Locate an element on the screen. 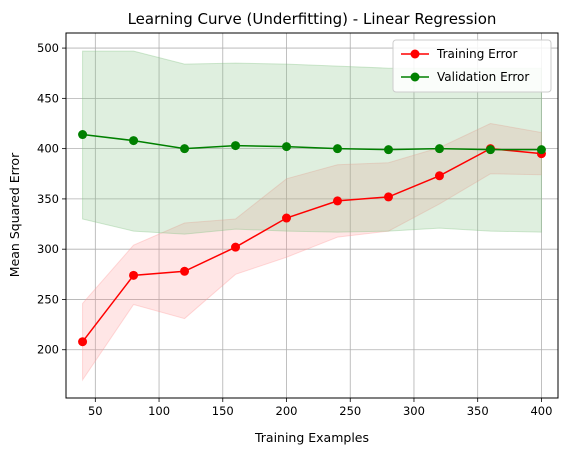  legend-box is located at coordinates (472, 66).